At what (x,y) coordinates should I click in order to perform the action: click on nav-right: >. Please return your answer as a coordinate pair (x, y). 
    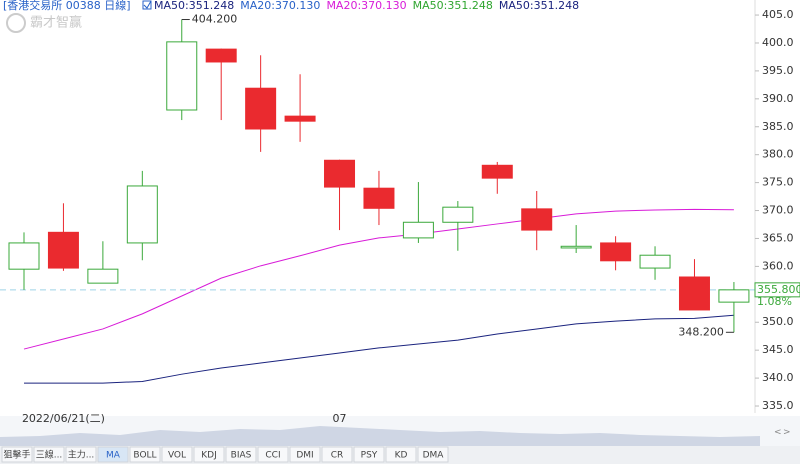
    Looking at the image, I should click on (787, 433).